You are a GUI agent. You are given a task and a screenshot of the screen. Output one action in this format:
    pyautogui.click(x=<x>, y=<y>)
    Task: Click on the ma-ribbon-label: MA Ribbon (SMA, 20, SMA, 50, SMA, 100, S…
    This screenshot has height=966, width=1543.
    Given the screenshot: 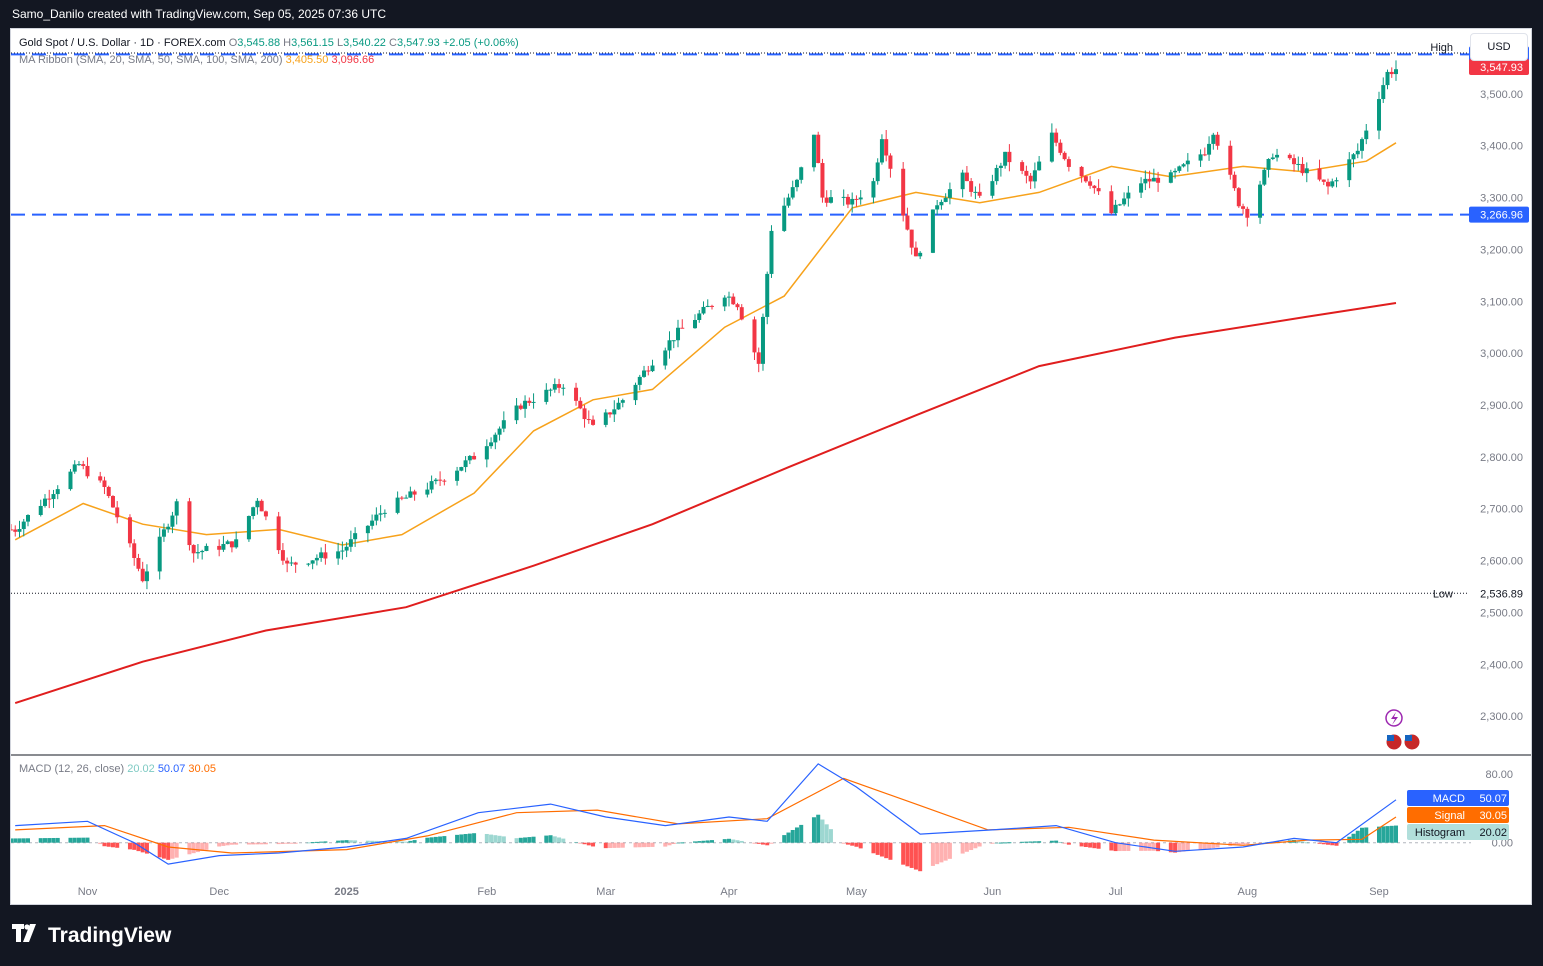 What is the action you would take?
    pyautogui.click(x=151, y=60)
    